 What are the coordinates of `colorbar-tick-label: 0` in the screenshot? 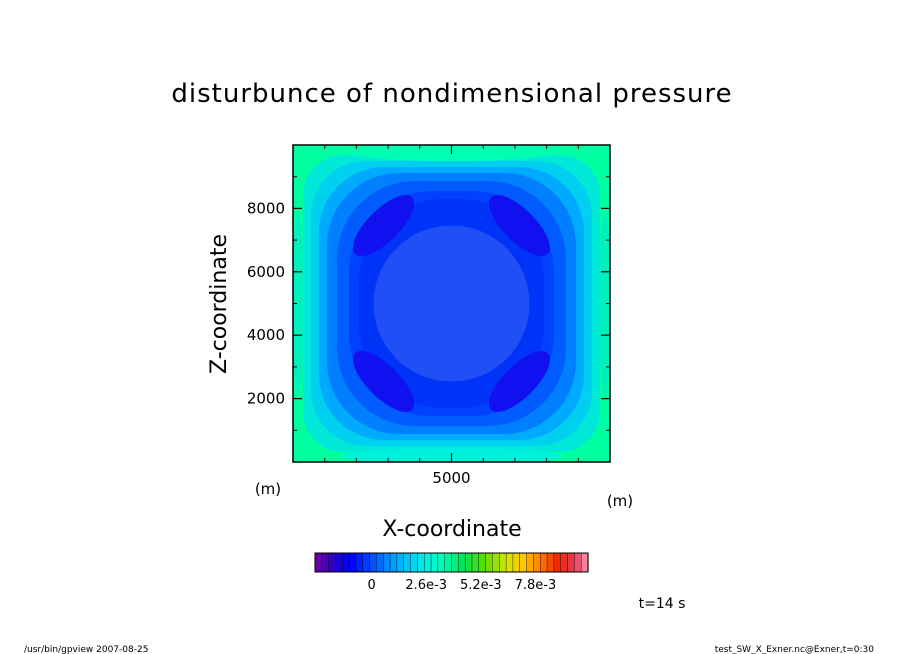 It's located at (371, 585).